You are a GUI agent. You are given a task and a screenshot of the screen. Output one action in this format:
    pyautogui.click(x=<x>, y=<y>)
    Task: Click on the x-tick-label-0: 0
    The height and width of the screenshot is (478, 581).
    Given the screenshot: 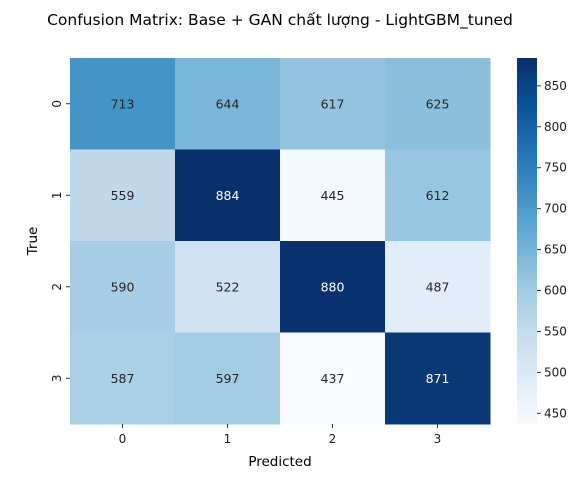 What is the action you would take?
    pyautogui.click(x=123, y=439)
    